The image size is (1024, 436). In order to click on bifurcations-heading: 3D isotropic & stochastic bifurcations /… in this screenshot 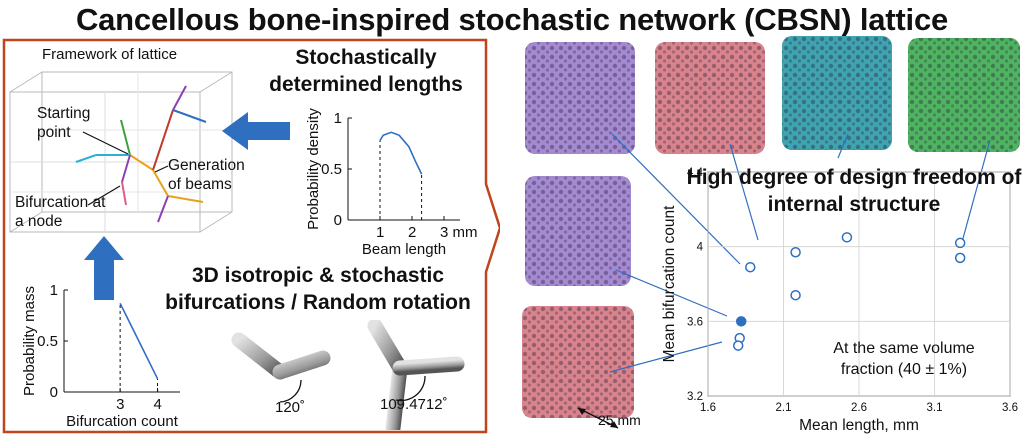, I will do `click(318, 289)`.